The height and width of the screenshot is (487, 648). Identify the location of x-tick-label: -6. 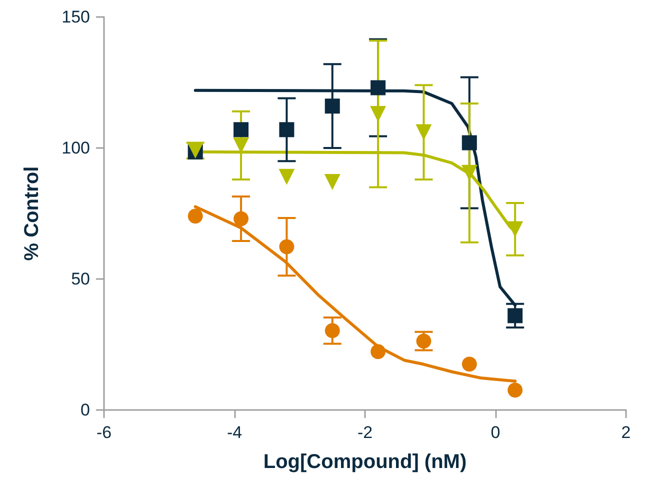
(104, 432).